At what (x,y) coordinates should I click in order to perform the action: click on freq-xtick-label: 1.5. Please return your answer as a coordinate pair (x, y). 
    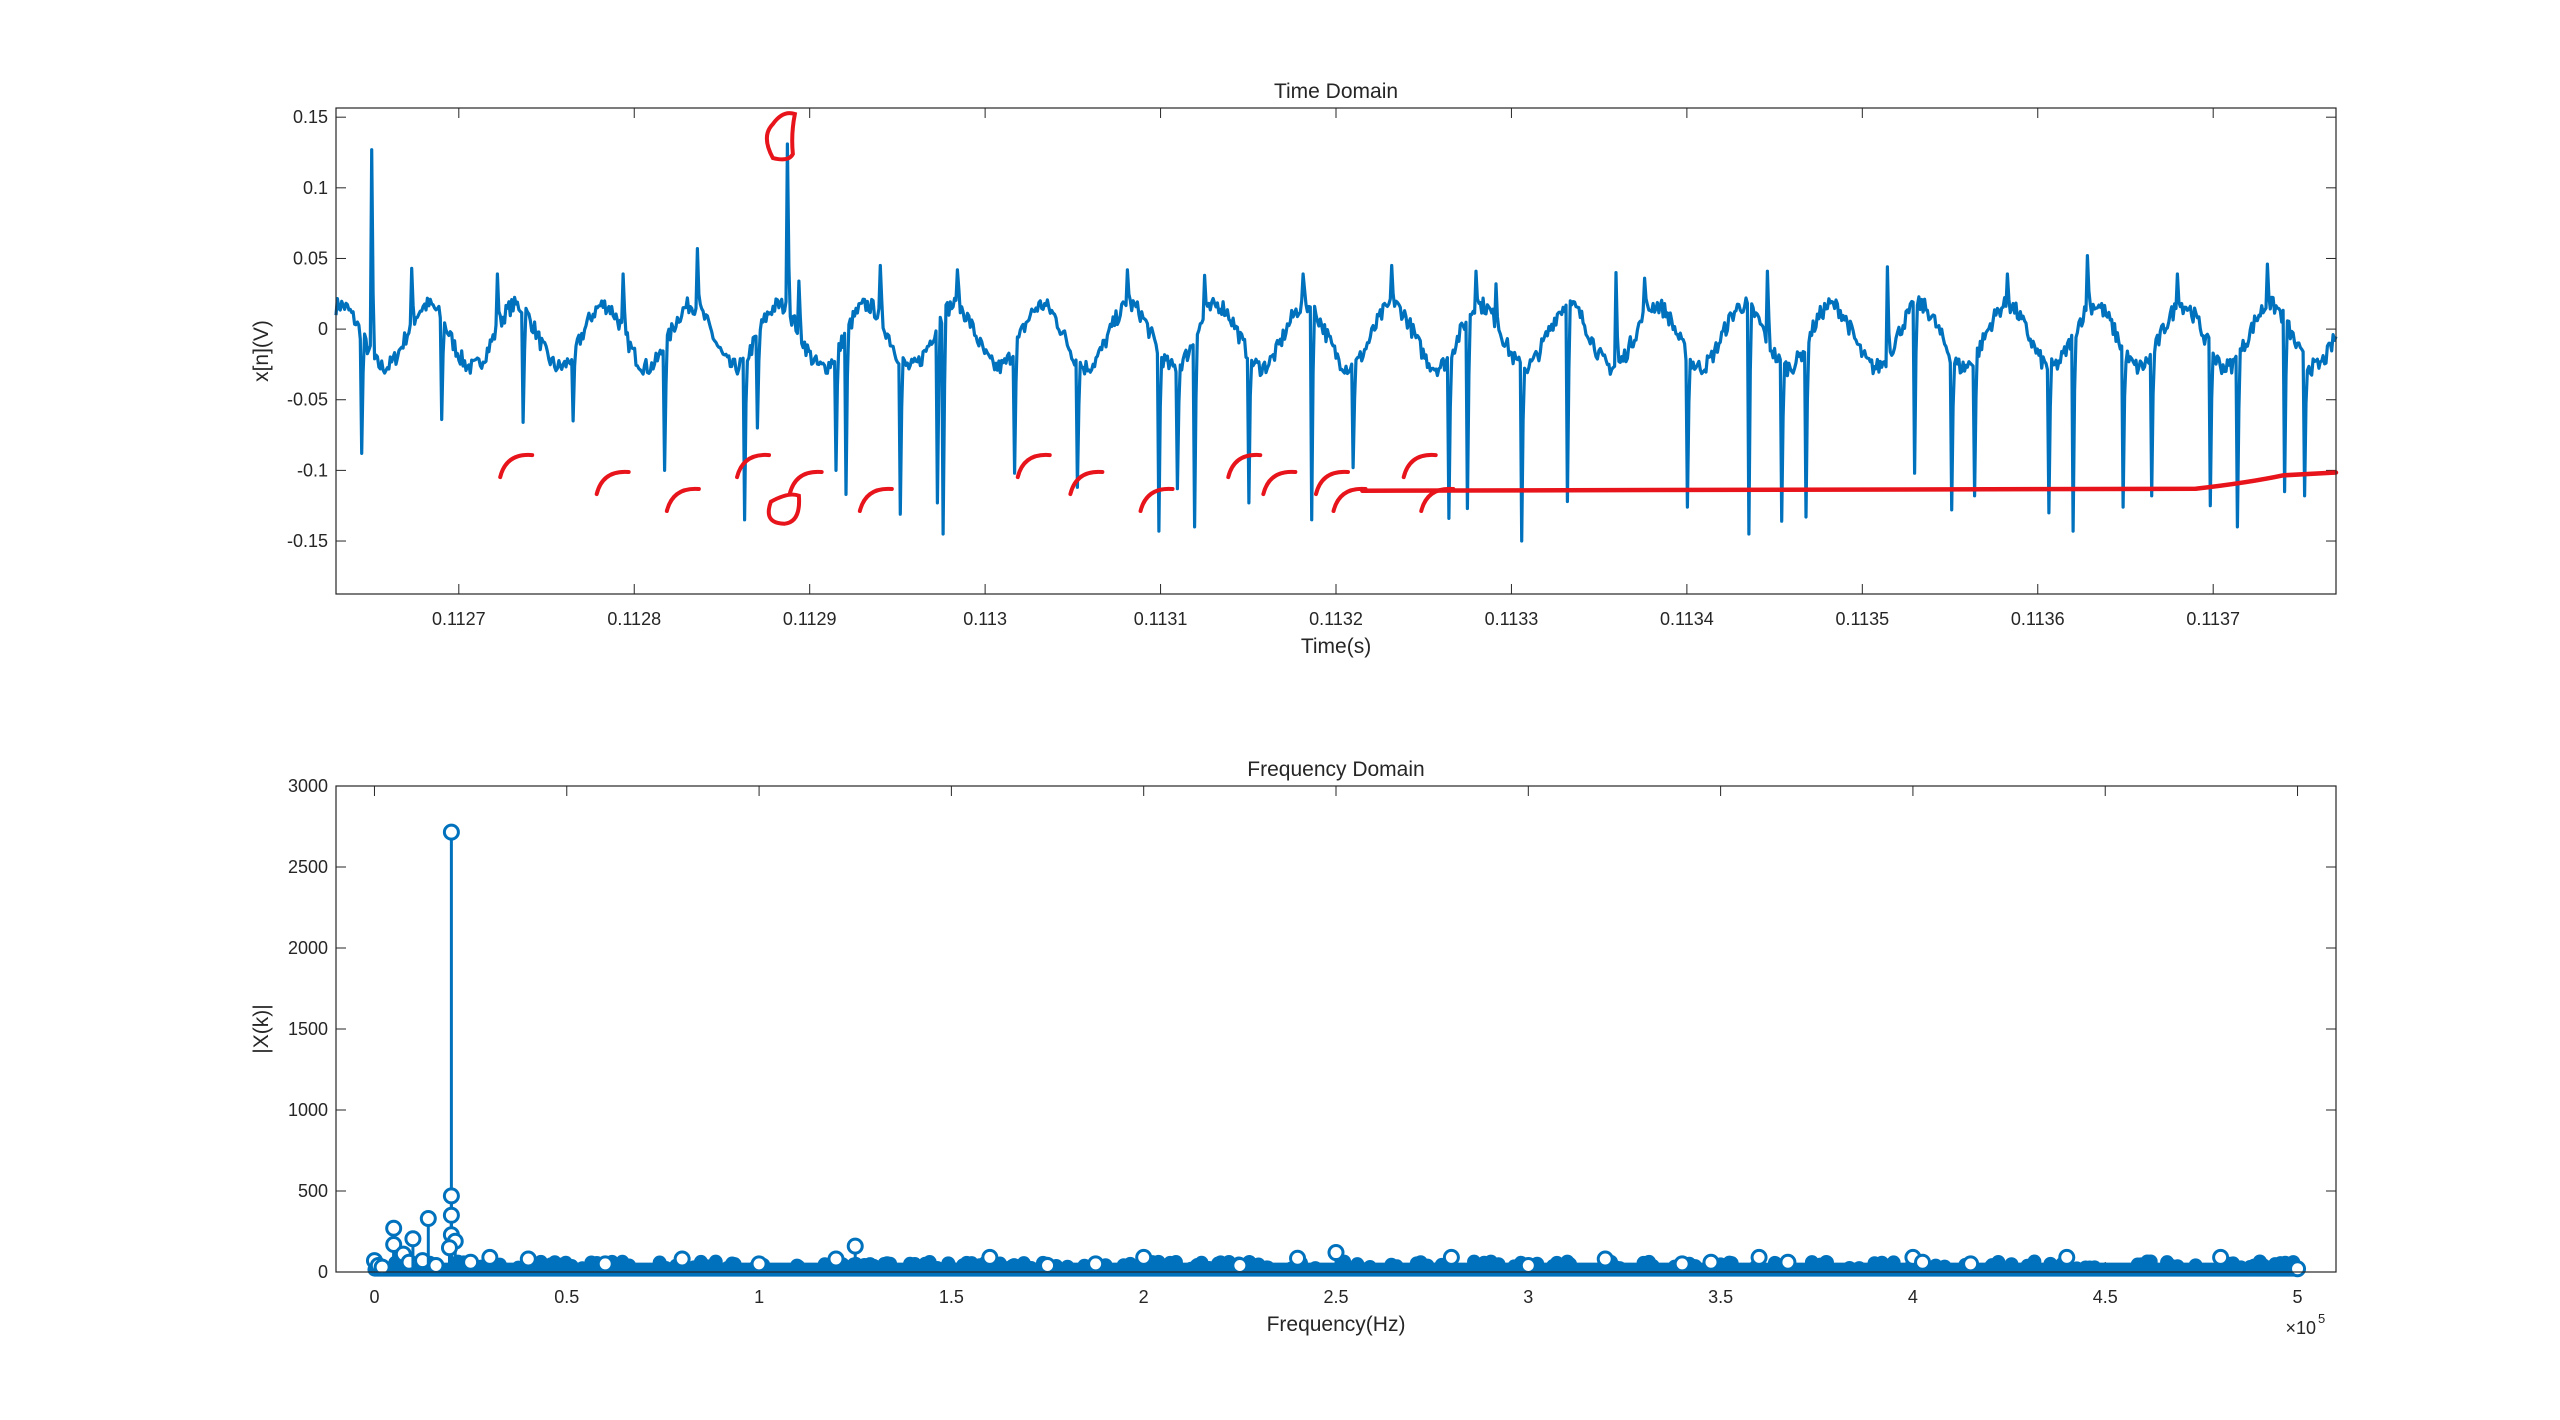
    Looking at the image, I should click on (951, 1297).